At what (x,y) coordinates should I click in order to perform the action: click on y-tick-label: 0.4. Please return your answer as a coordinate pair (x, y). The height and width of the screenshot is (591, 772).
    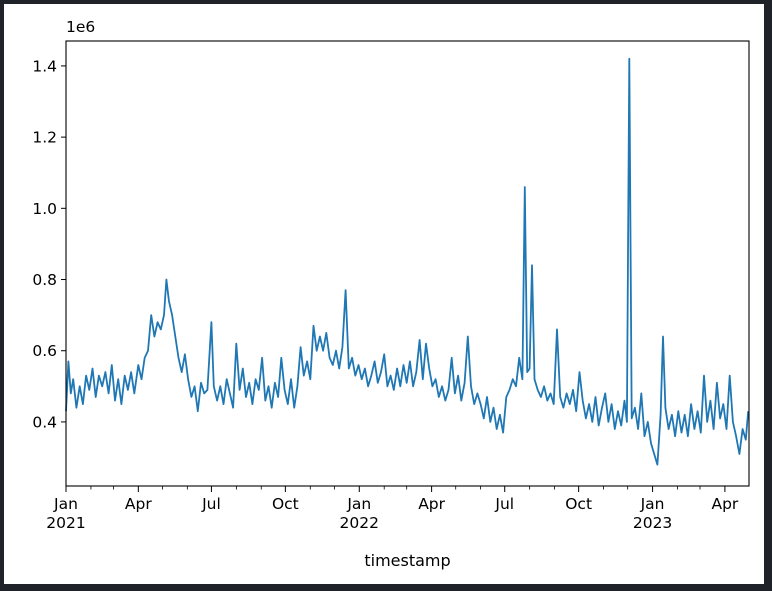
    Looking at the image, I should click on (44, 422).